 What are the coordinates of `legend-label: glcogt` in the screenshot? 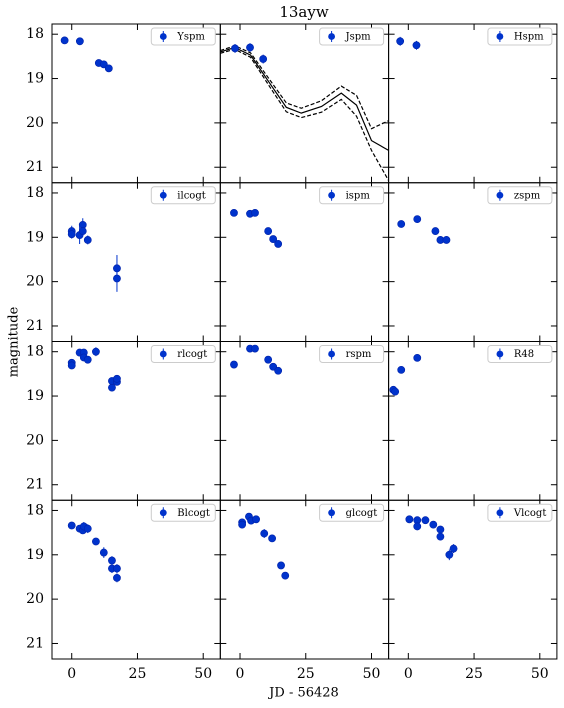 It's located at (362, 513).